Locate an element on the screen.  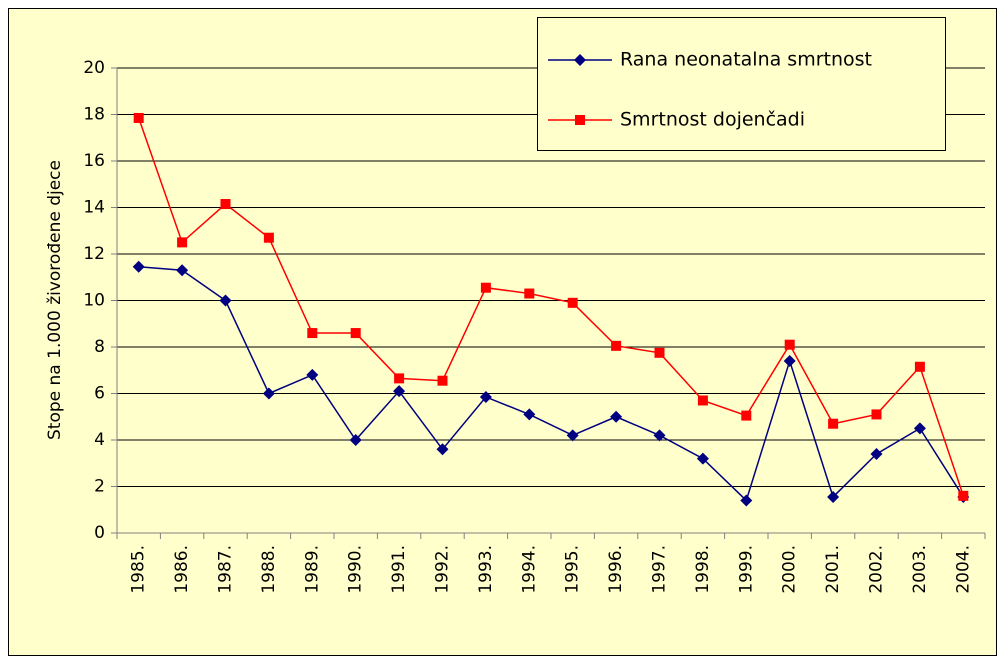
x-tick-label: 1996. is located at coordinates (616, 569).